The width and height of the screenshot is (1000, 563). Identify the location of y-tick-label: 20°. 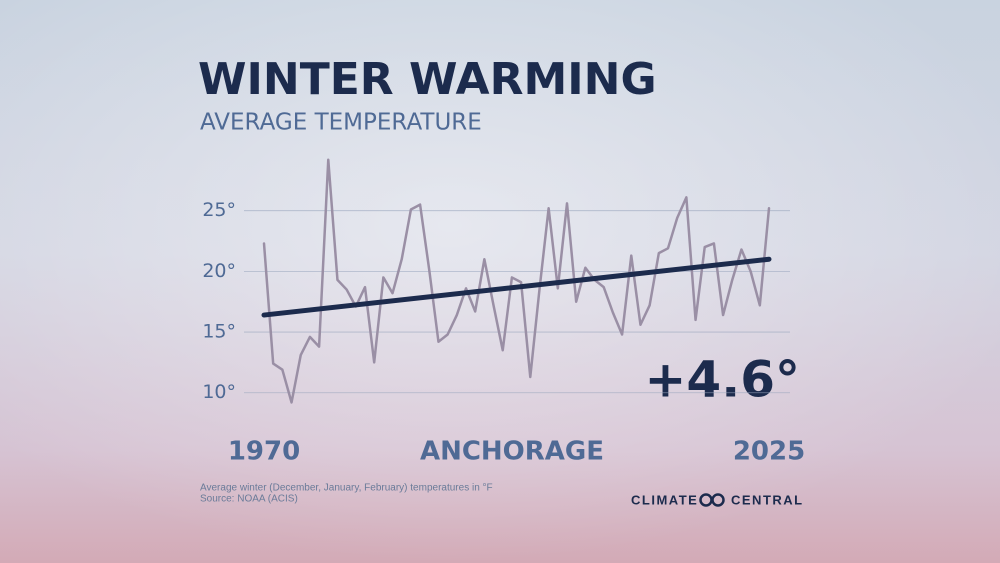
(219, 271).